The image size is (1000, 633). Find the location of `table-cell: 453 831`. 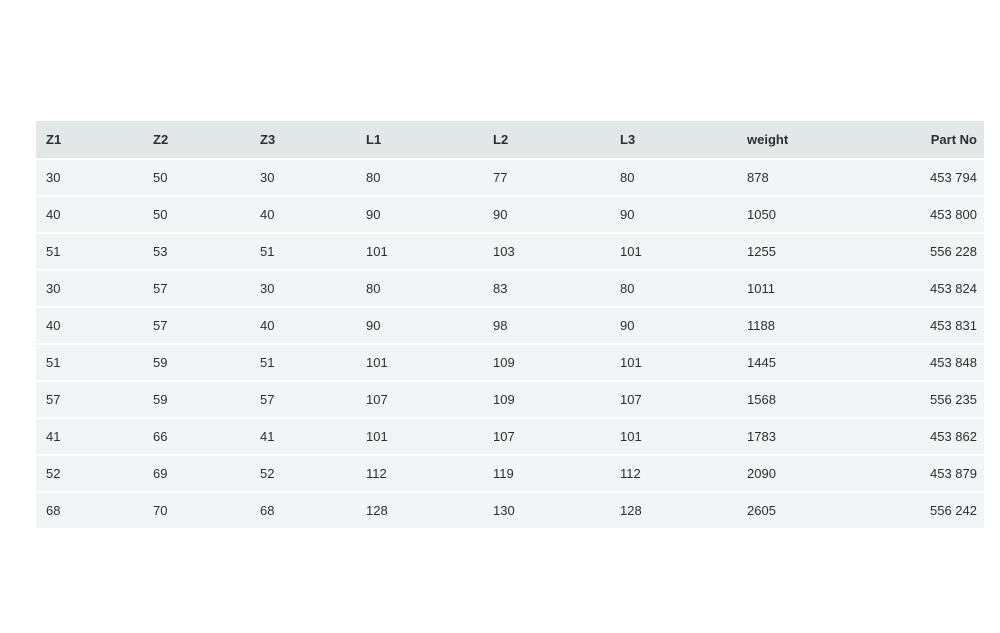

table-cell: 453 831 is located at coordinates (920, 325).